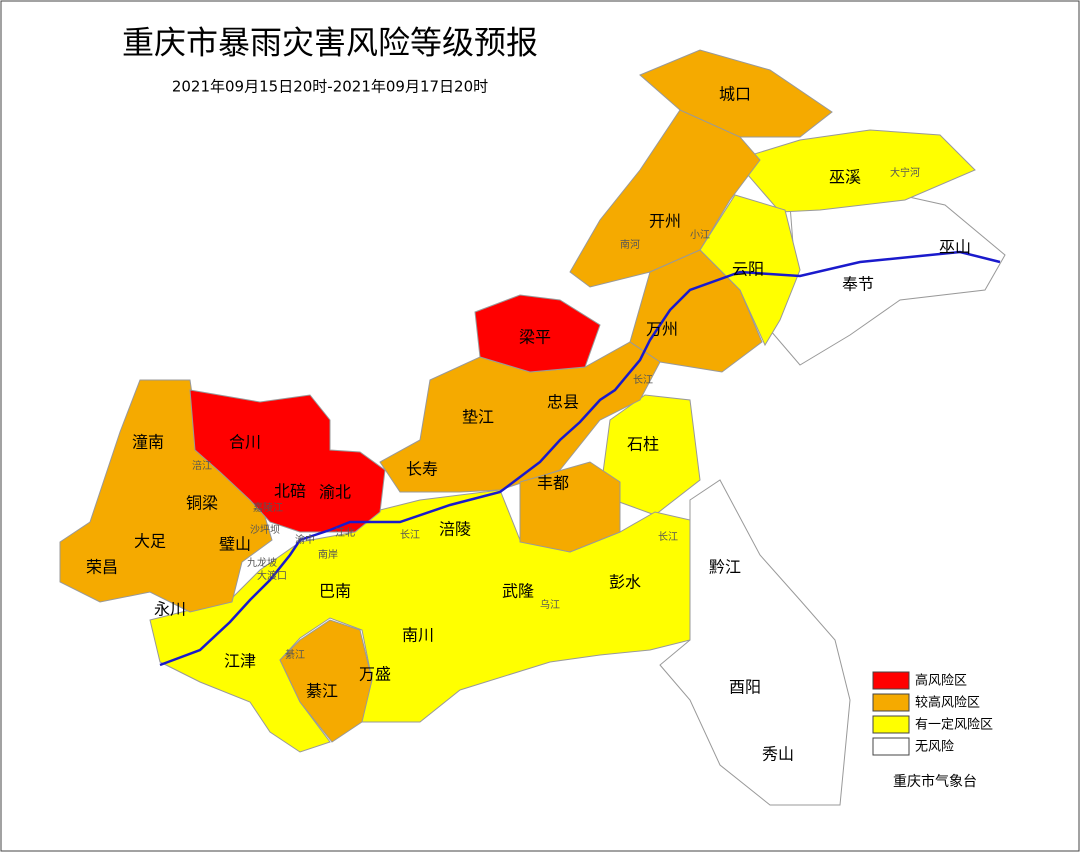 Image resolution: width=1080 pixels, height=852 pixels. Describe the element at coordinates (422, 469) in the screenshot. I see `district-label: 长寿` at that location.